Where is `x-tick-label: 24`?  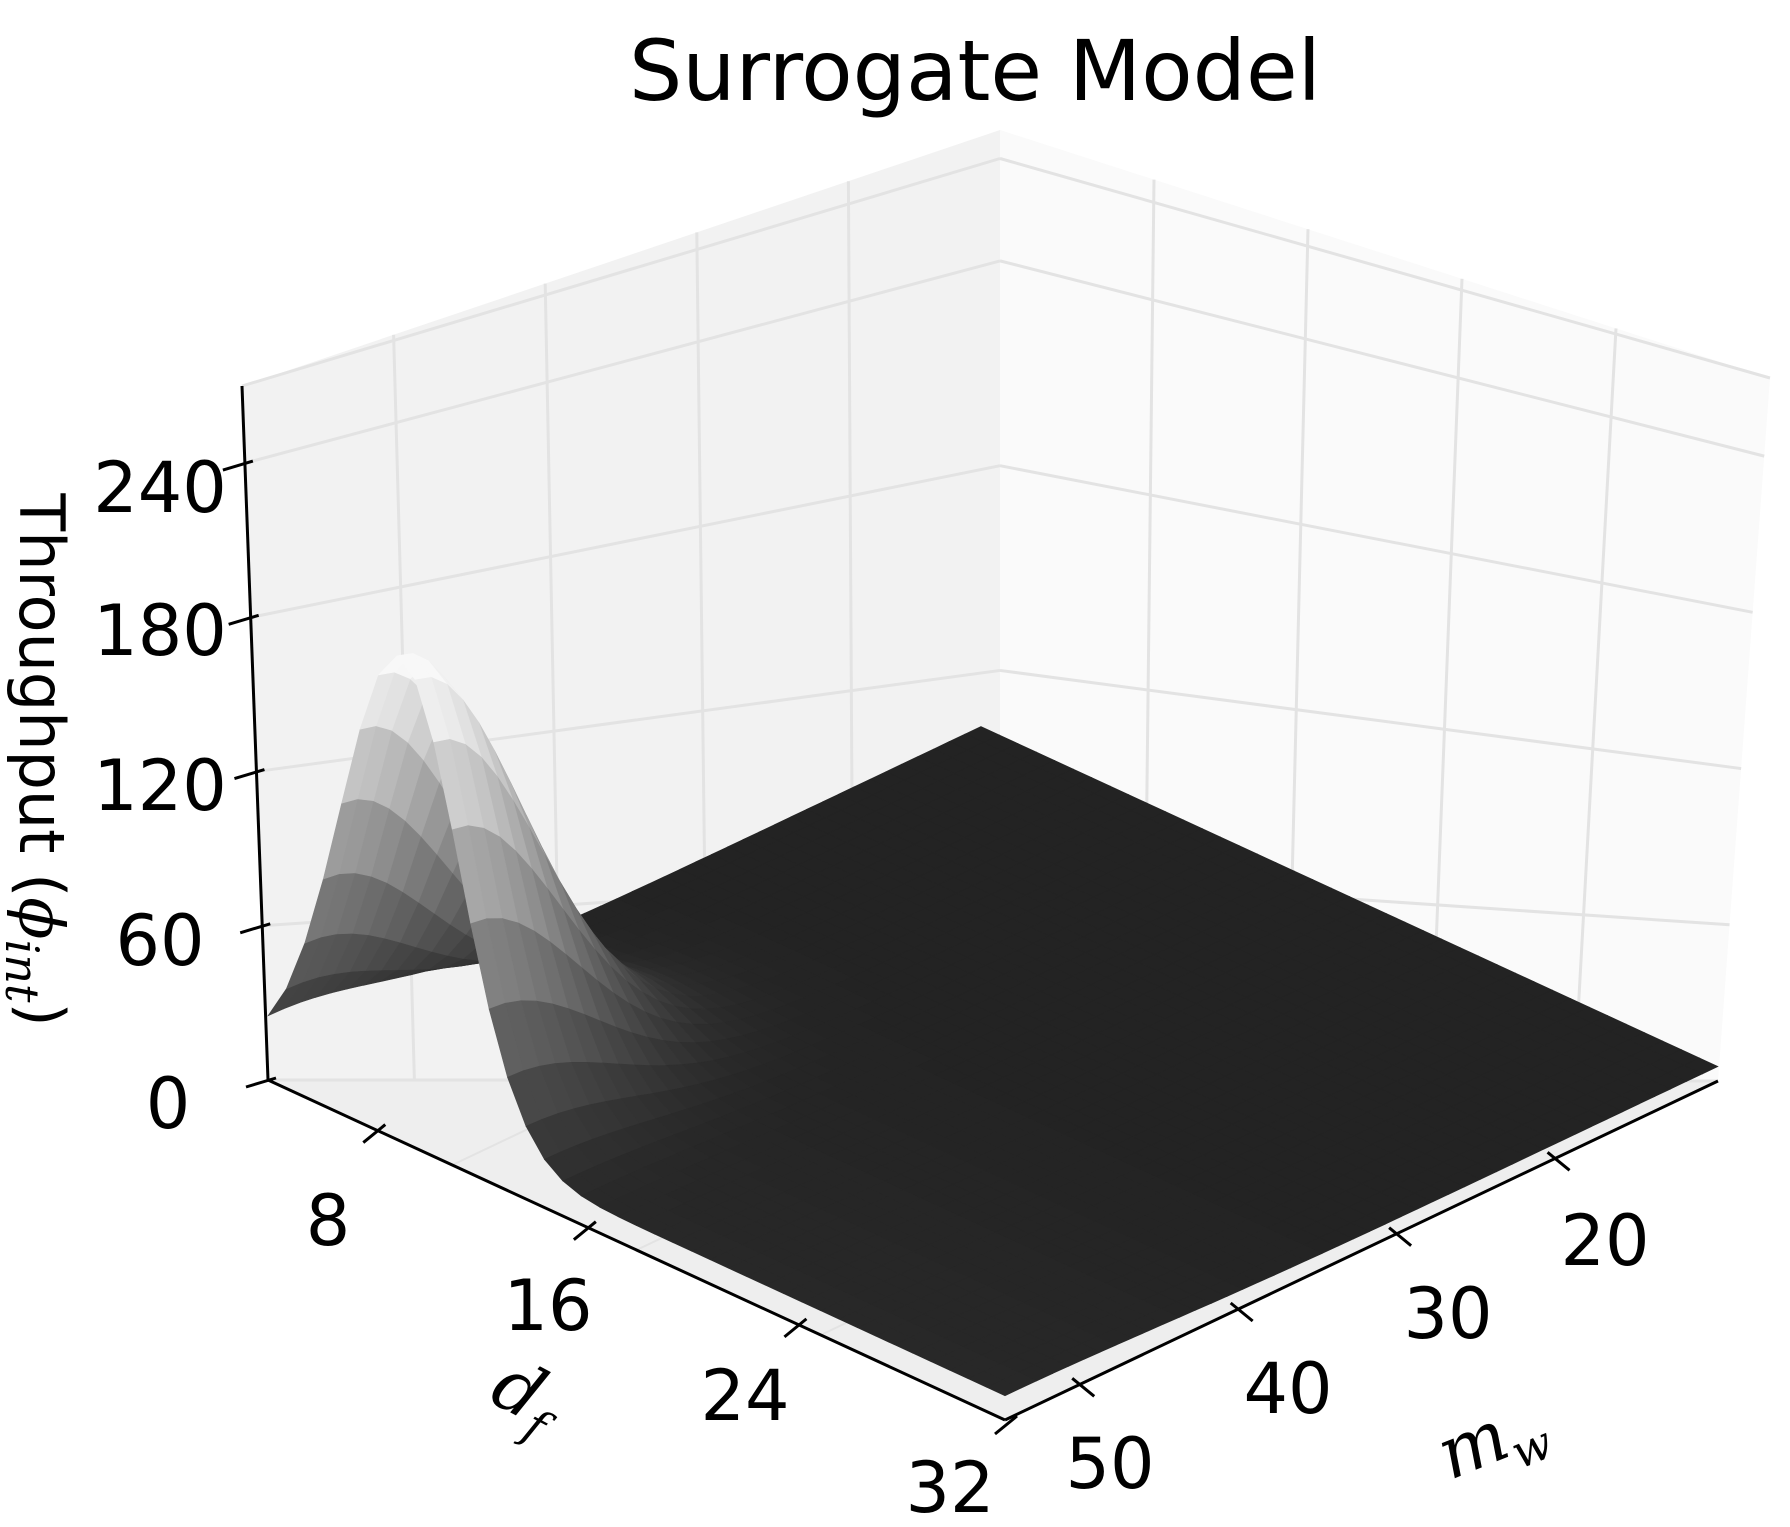 x-tick-label: 24 is located at coordinates (744, 1396).